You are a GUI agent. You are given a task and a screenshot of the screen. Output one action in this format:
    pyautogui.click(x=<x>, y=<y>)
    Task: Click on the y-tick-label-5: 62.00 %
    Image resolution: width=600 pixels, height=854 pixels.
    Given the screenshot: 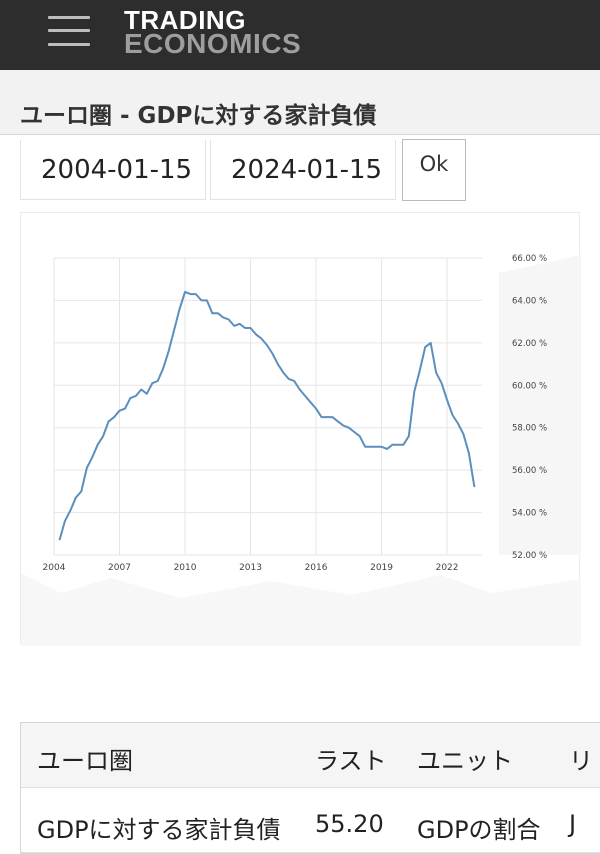 What is the action you would take?
    pyautogui.click(x=529, y=344)
    